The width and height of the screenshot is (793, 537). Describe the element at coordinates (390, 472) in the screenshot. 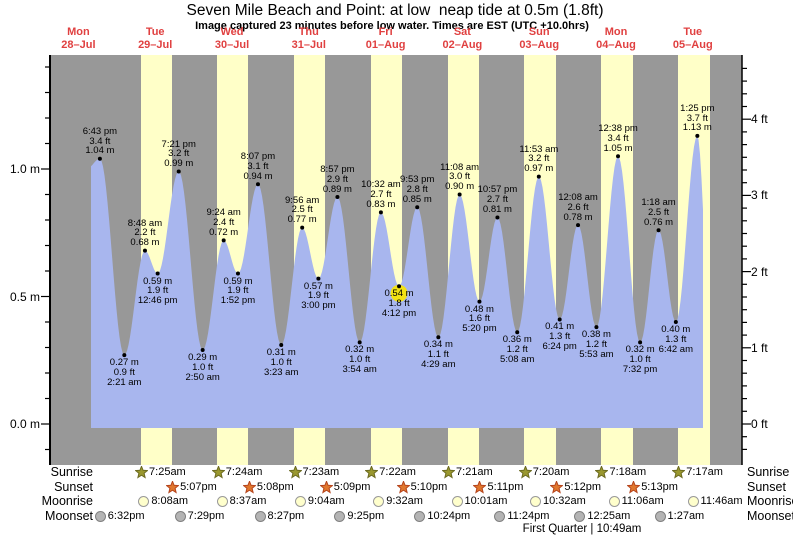

I see `astro-entry-sunrise: 7:22am` at that location.